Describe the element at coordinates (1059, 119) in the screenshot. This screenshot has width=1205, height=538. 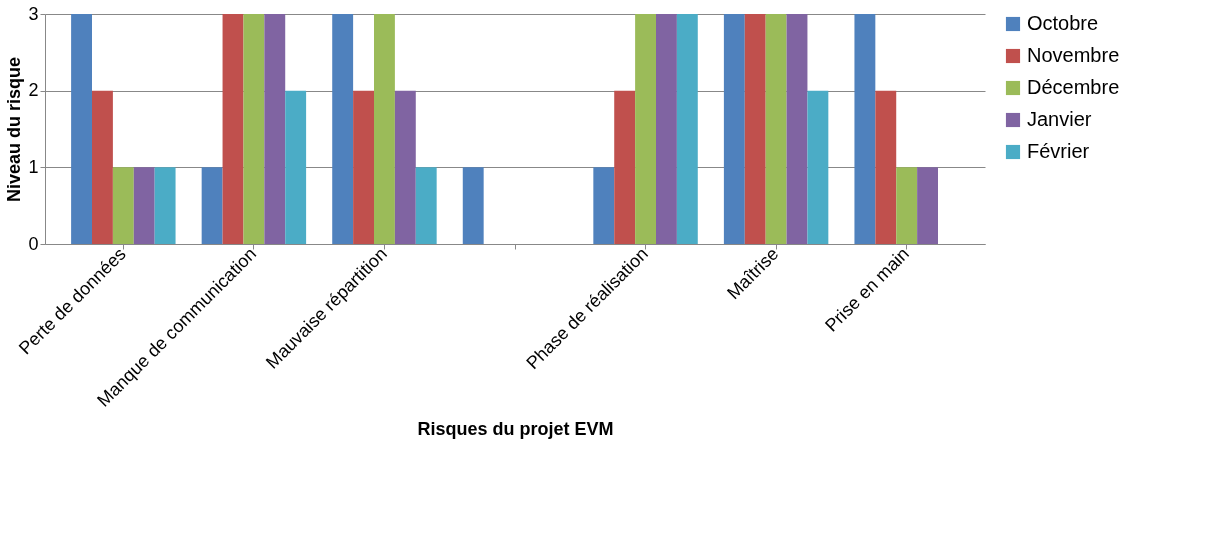
I see `legend-label: Janvier` at that location.